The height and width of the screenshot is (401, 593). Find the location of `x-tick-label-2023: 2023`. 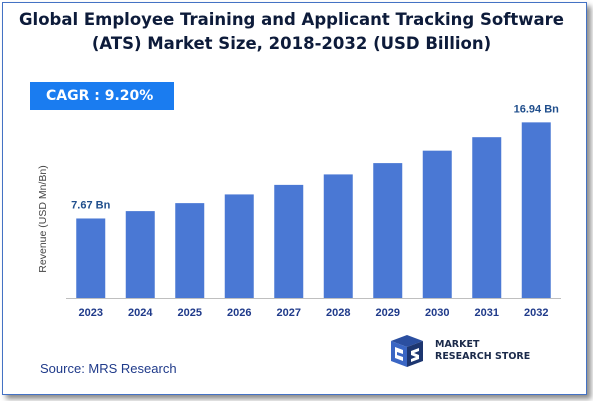

x-tick-label-2023: 2023 is located at coordinates (91, 313).